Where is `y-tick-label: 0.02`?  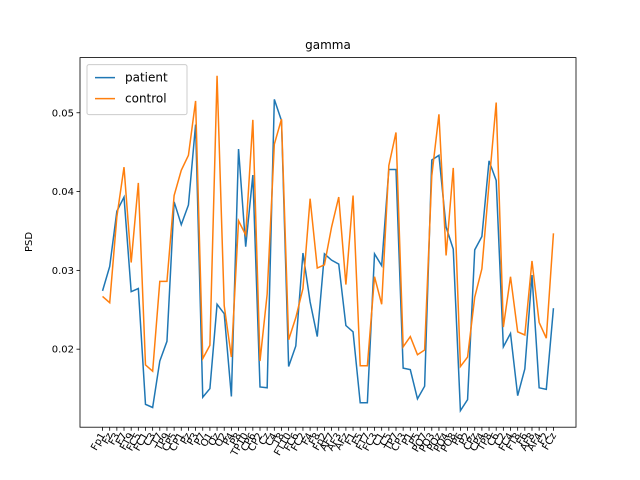
y-tick-label: 0.02 is located at coordinates (63, 350).